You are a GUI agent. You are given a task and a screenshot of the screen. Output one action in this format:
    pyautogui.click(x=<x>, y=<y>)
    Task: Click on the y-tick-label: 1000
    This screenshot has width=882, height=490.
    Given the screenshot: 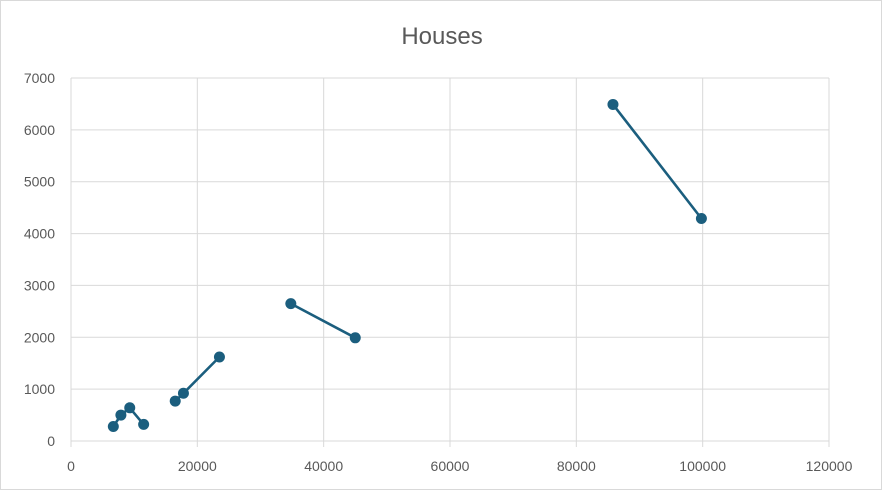 What is the action you would take?
    pyautogui.click(x=39, y=389)
    